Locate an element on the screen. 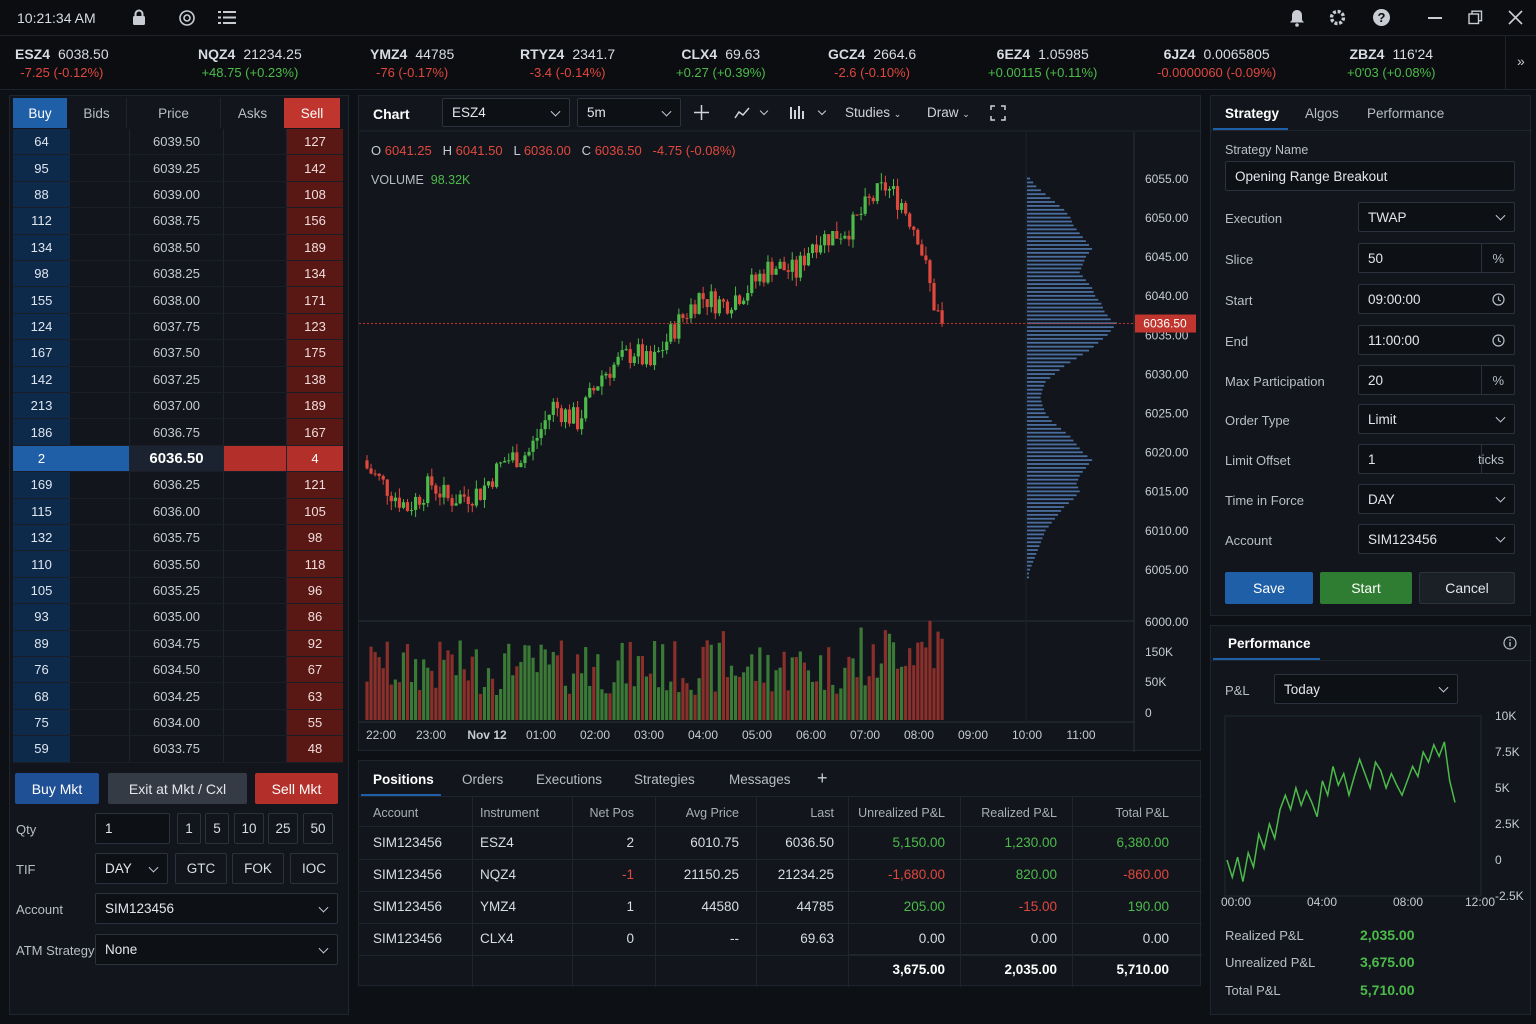 This screenshot has width=1536, height=1024. sell-cell: 67 is located at coordinates (315, 670).